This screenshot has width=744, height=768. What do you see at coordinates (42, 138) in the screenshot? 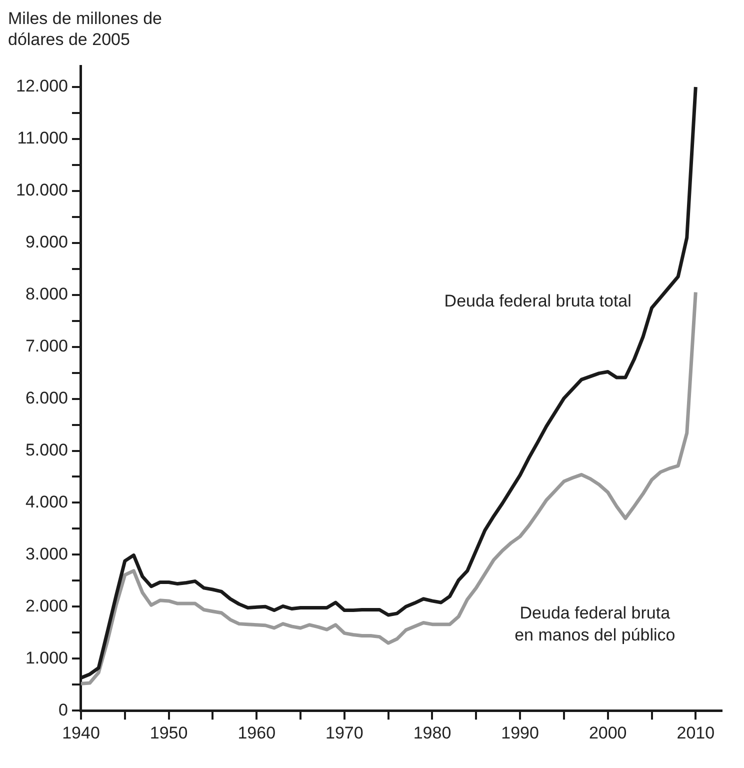
I see `y-tick-label: 11.000` at bounding box center [42, 138].